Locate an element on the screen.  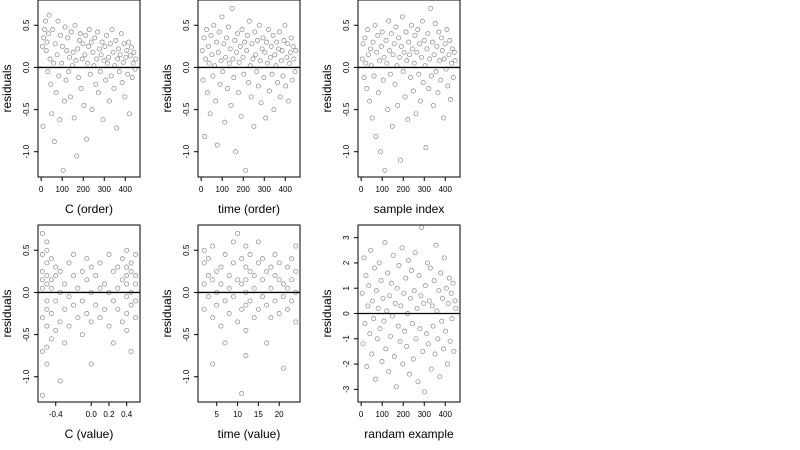
y-tick-label: 0.5 is located at coordinates (186, 25).